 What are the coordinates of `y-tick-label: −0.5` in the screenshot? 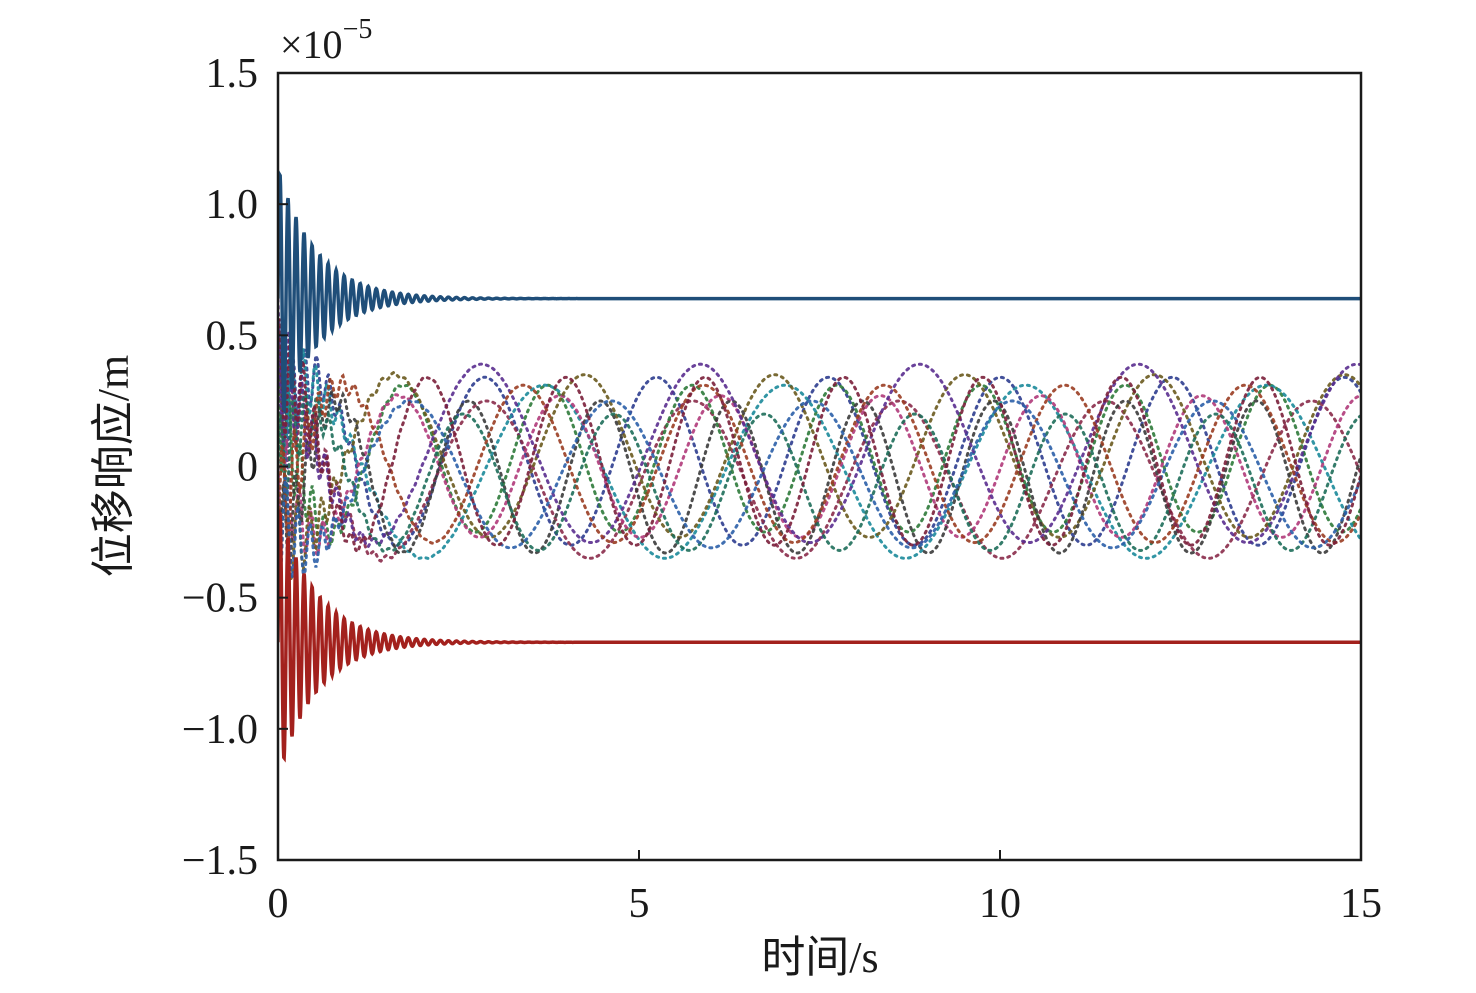 It's located at (220, 599).